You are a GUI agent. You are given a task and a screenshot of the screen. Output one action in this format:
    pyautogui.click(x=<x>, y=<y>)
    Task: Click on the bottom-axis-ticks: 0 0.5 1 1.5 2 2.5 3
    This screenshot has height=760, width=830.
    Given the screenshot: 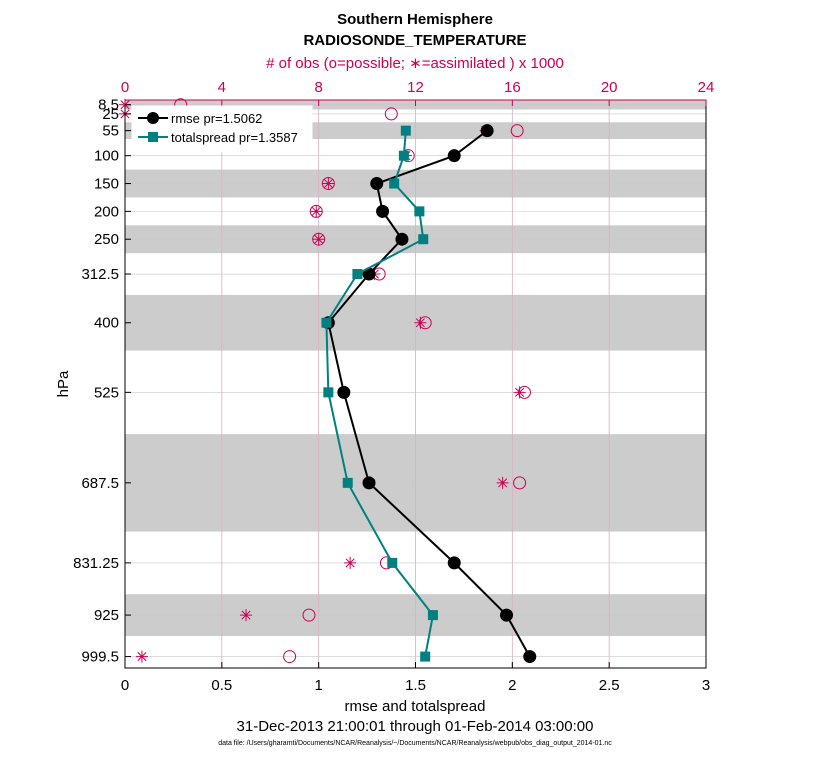 What is the action you would take?
    pyautogui.click(x=415, y=678)
    